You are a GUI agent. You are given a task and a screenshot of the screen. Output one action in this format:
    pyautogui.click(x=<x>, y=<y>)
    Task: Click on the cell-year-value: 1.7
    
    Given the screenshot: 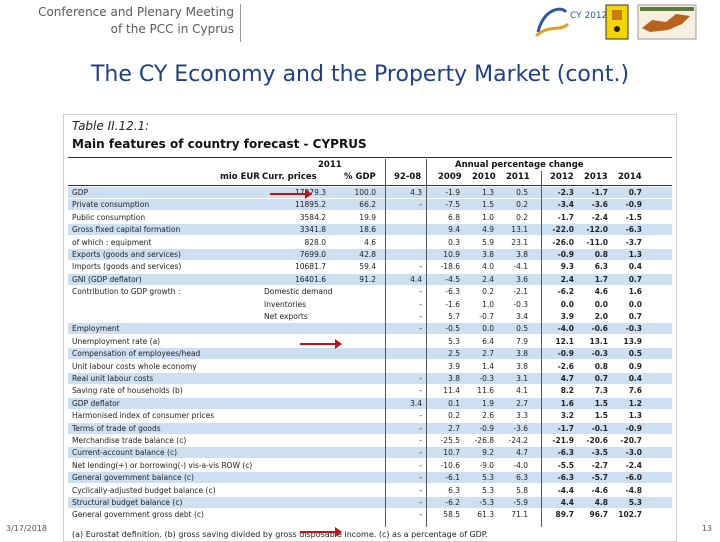 What is the action you would take?
    pyautogui.click(x=601, y=279)
    